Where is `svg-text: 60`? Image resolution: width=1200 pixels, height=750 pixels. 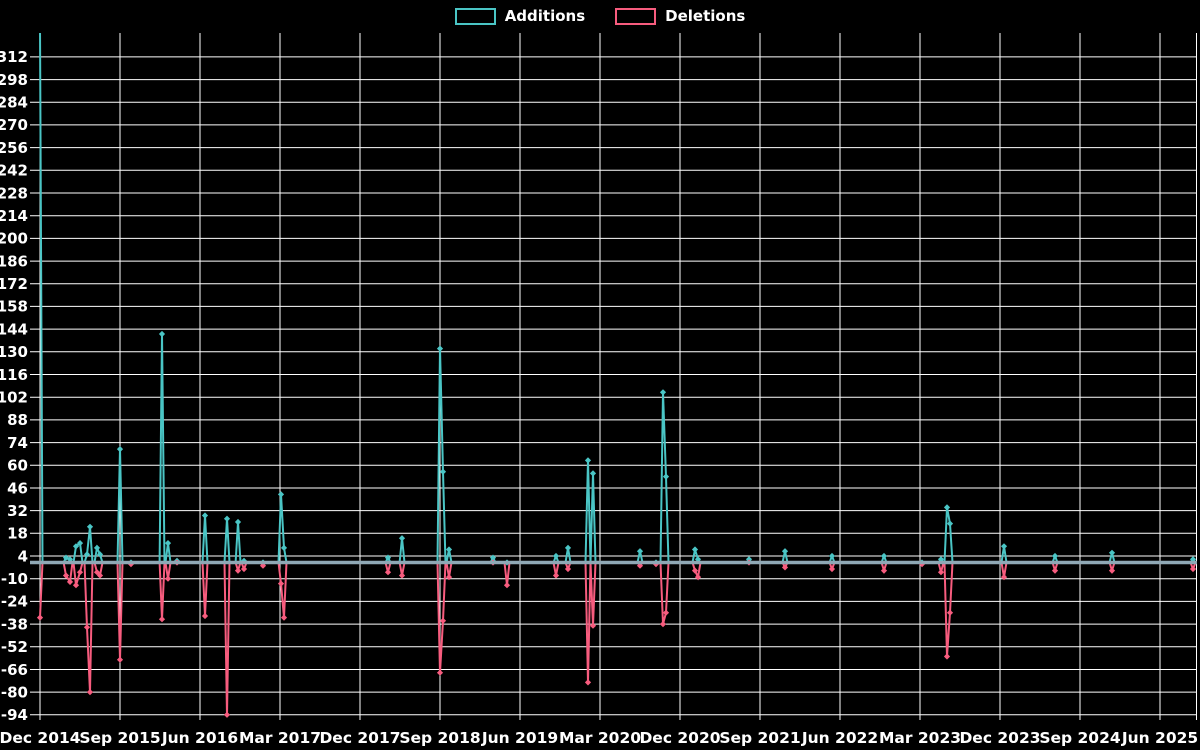
svg-text: 60 is located at coordinates (17, 466).